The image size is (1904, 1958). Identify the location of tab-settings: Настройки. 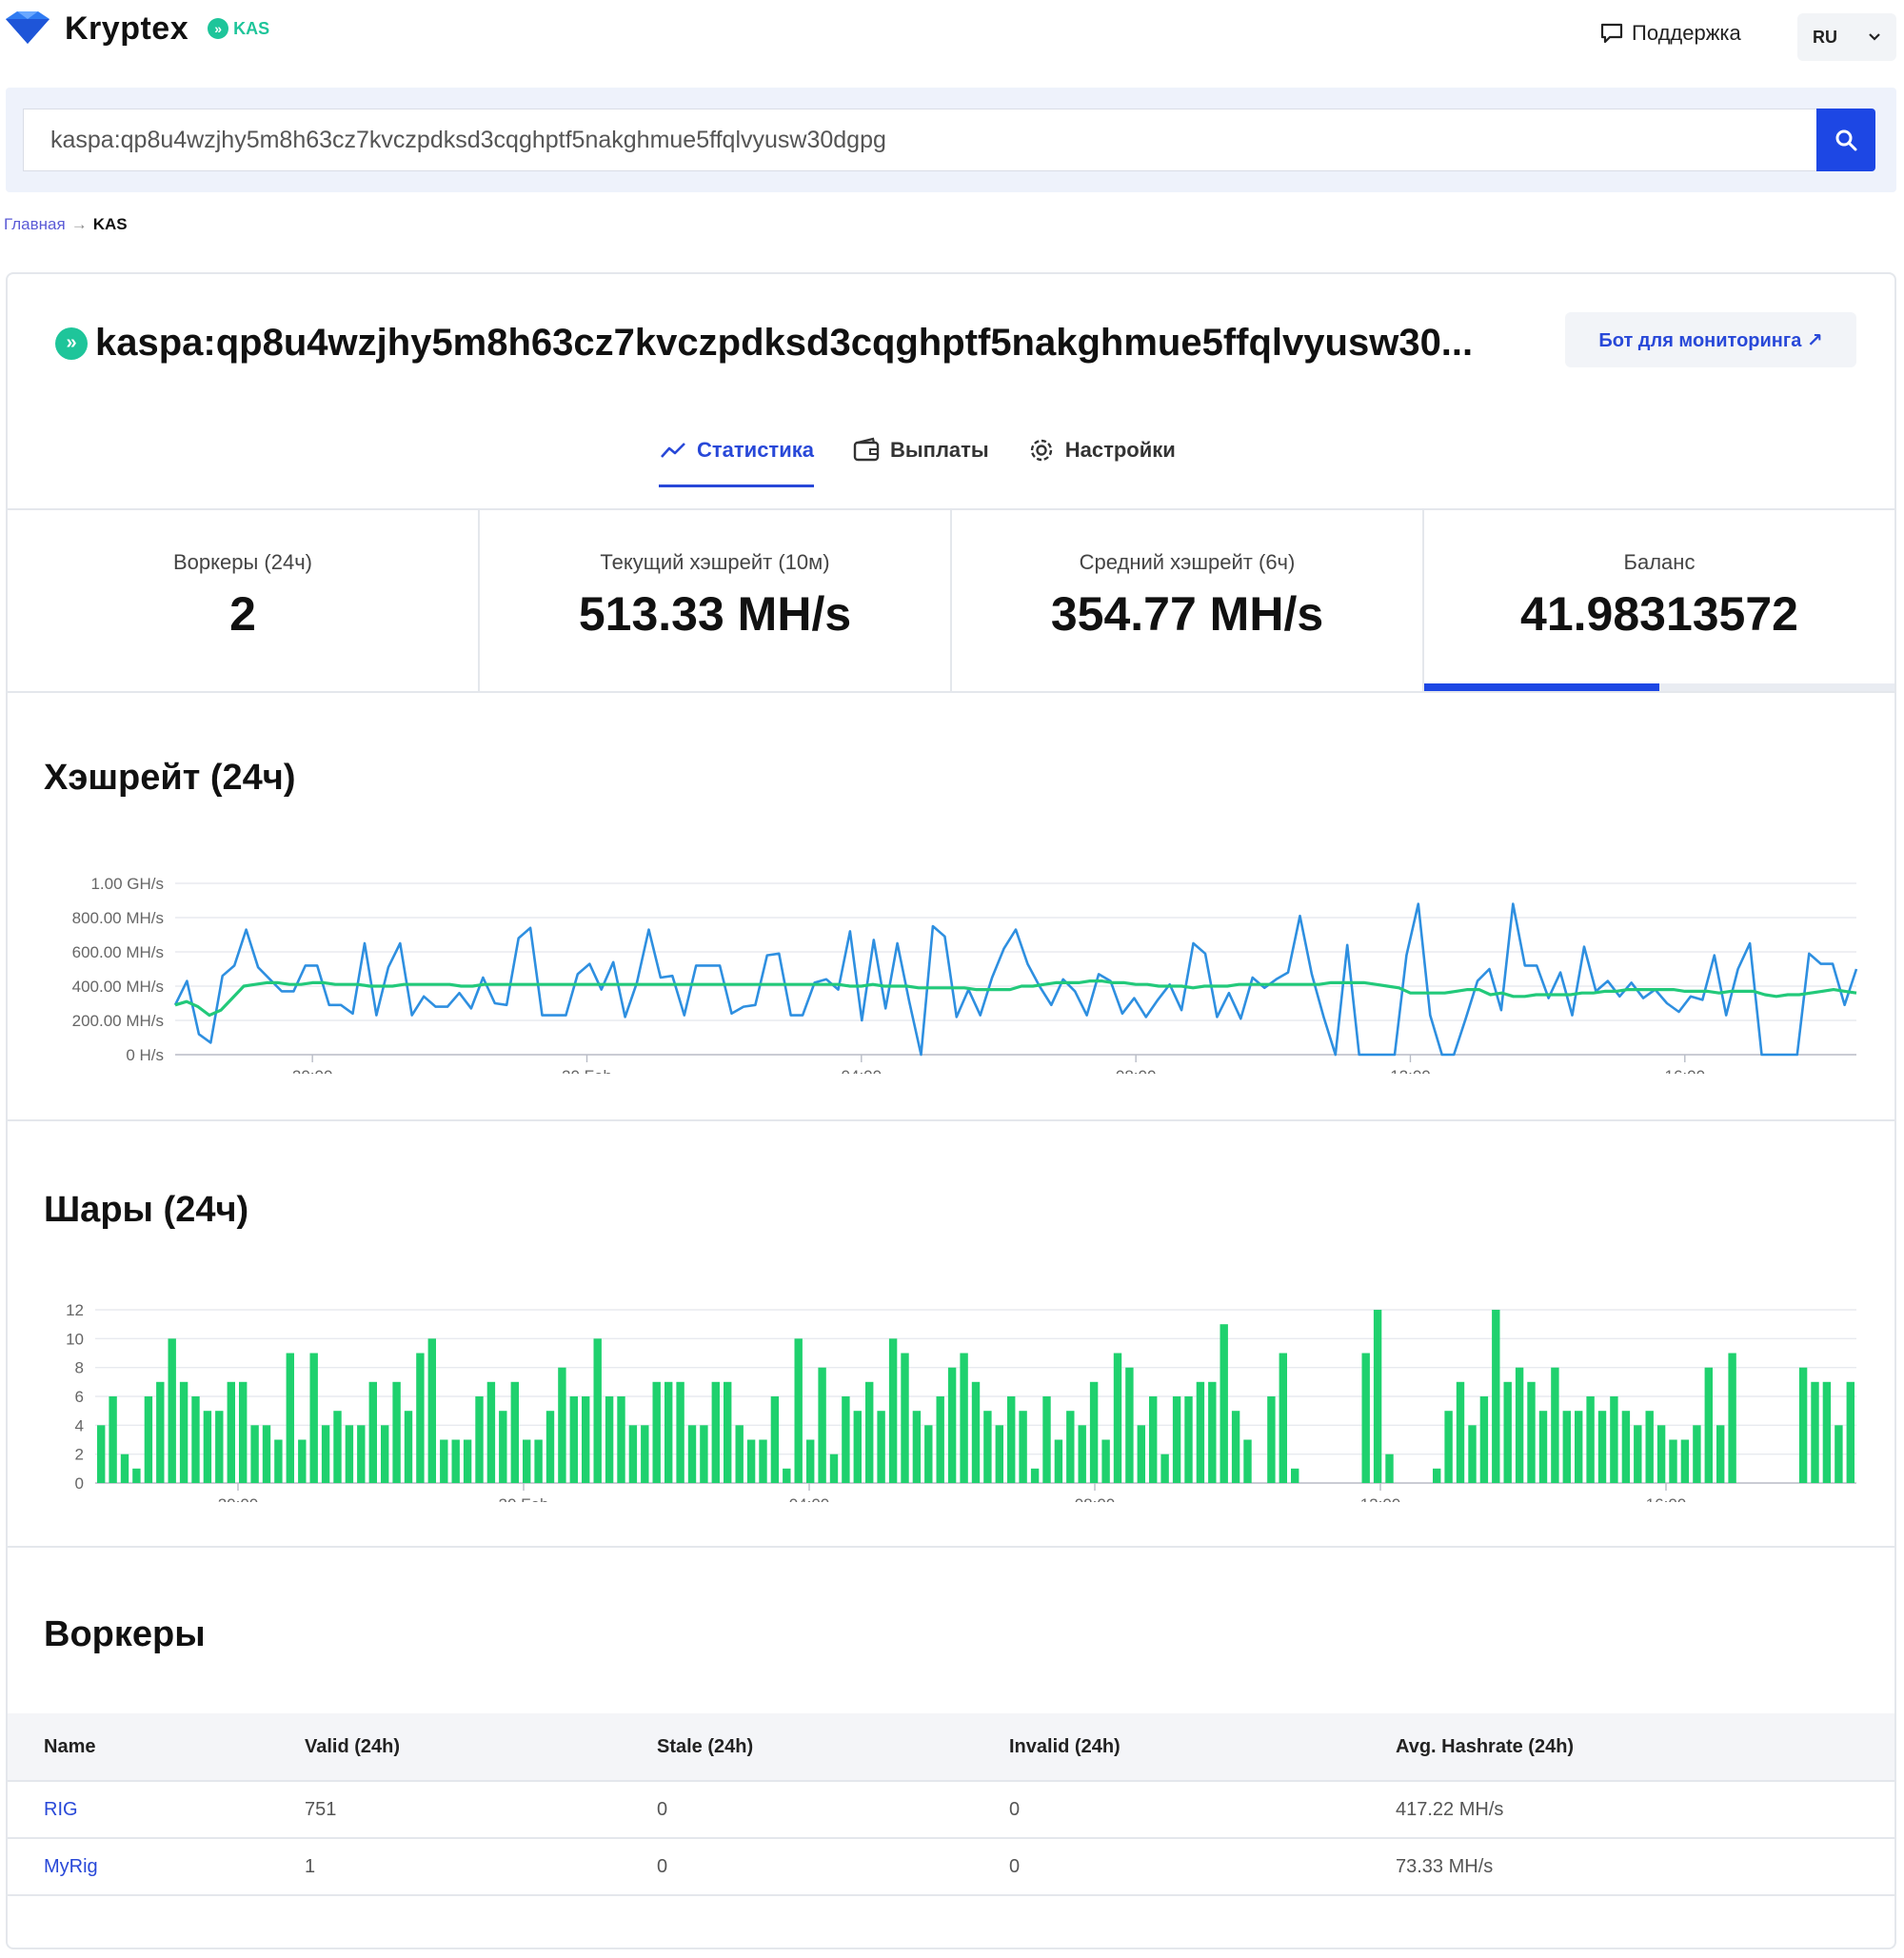
(1101, 450).